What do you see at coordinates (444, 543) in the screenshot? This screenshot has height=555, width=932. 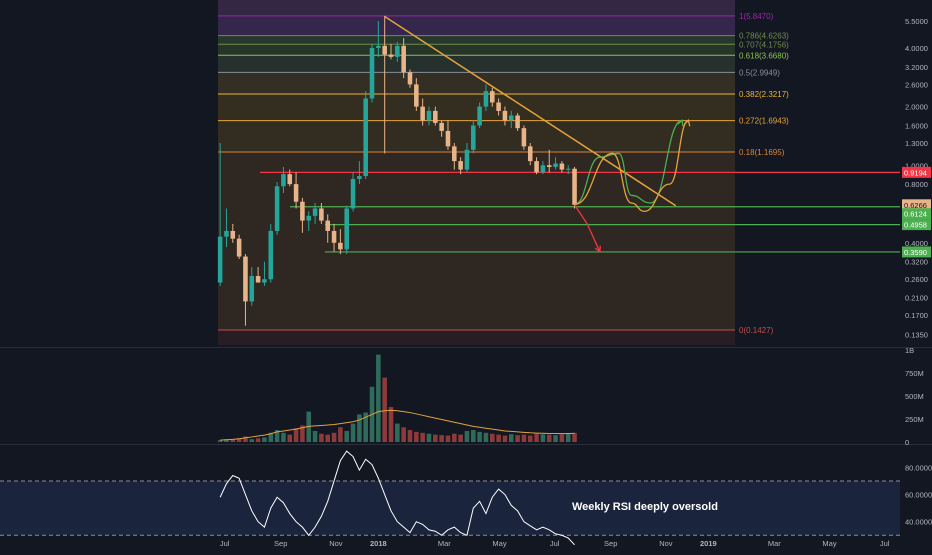 I see `time-tick-label: Mar` at bounding box center [444, 543].